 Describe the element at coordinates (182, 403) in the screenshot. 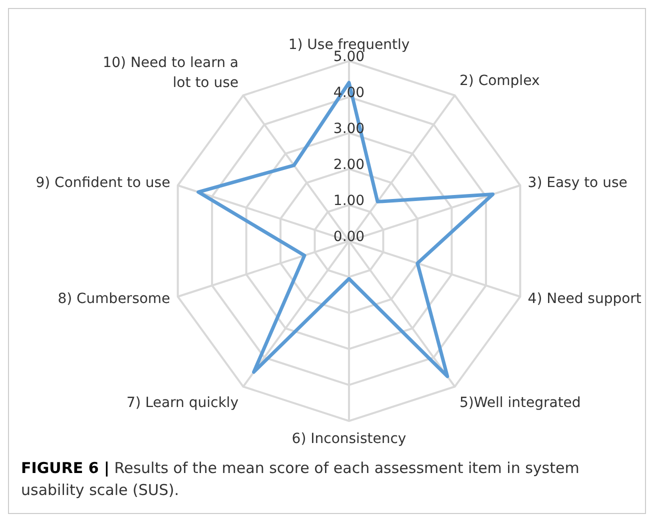

I see `spoke-label: 7) Learn quickly` at that location.